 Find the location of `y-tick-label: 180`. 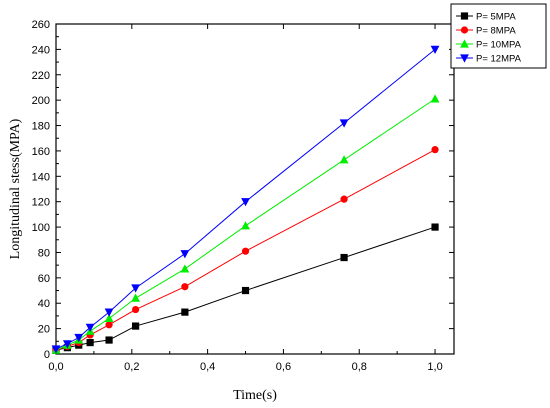

y-tick-label: 180 is located at coordinates (41, 127).